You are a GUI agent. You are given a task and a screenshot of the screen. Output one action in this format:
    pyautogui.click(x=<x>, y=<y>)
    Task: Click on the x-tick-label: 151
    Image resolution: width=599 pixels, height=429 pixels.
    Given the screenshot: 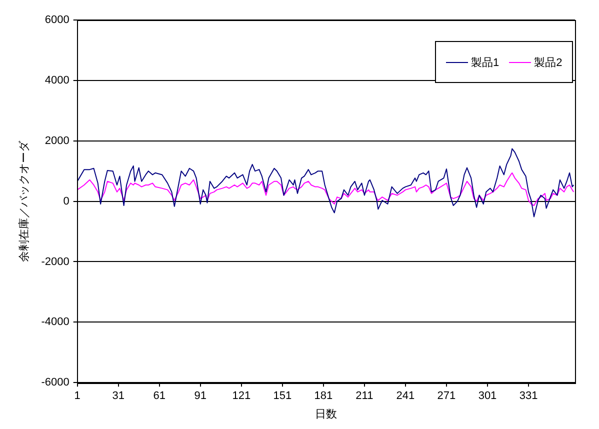 What is the action you would take?
    pyautogui.click(x=282, y=396)
    